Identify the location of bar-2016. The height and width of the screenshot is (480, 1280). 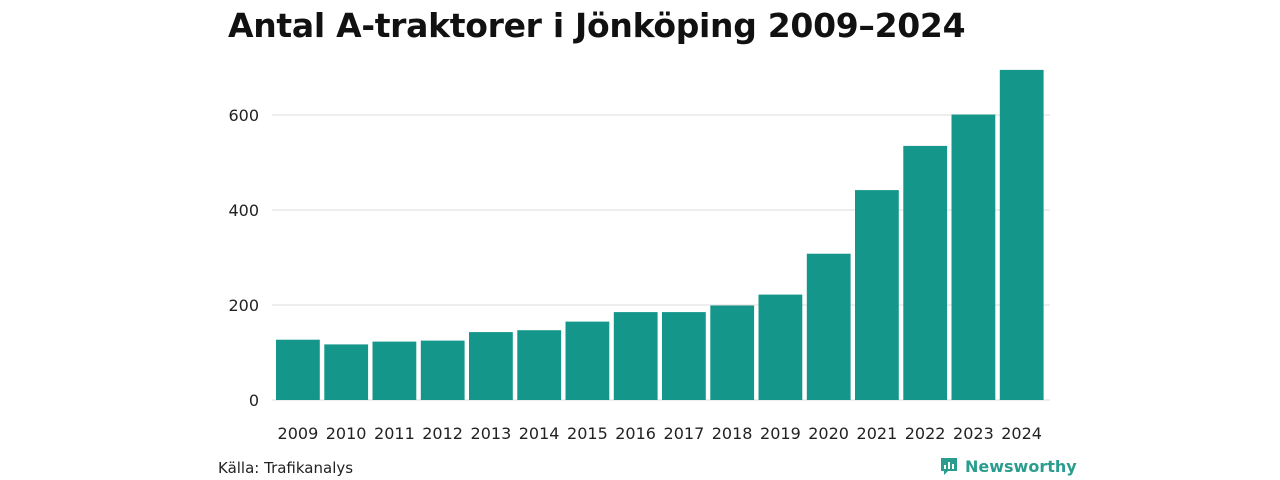
(635, 356).